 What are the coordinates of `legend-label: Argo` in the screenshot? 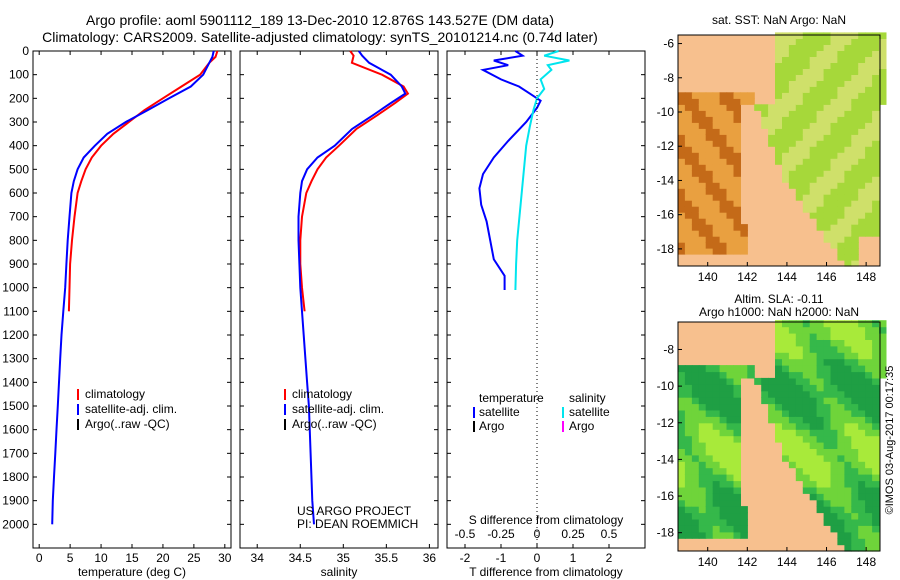 It's located at (582, 426).